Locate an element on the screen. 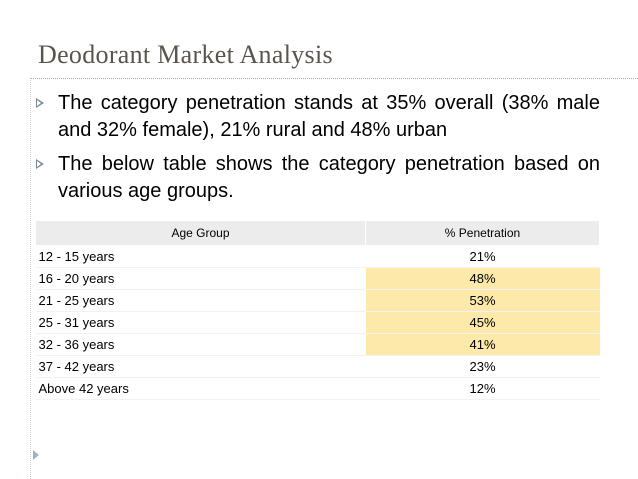 This screenshot has height=479, width=638. table-cell: 23% is located at coordinates (482, 366).